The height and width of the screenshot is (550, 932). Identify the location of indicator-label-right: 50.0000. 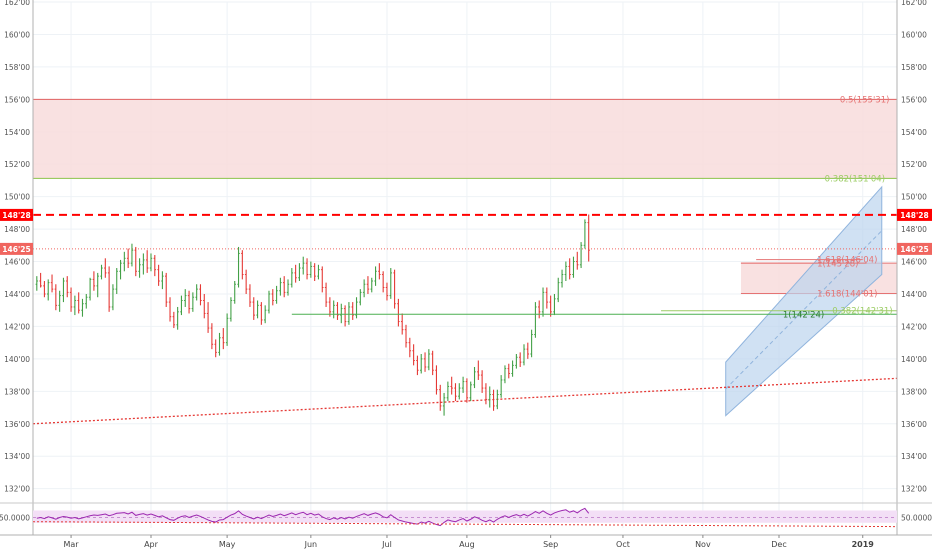
(916, 518).